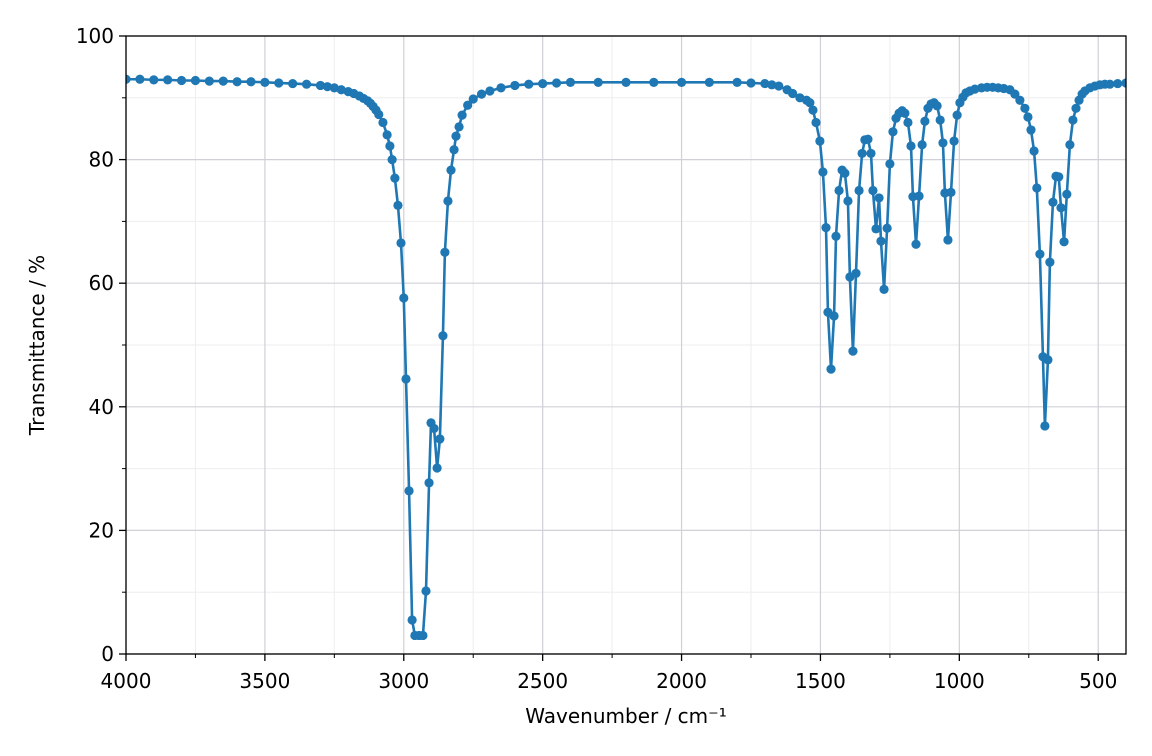 The image size is (1152, 756). What do you see at coordinates (107, 654) in the screenshot?
I see `y-tick-label: 0` at bounding box center [107, 654].